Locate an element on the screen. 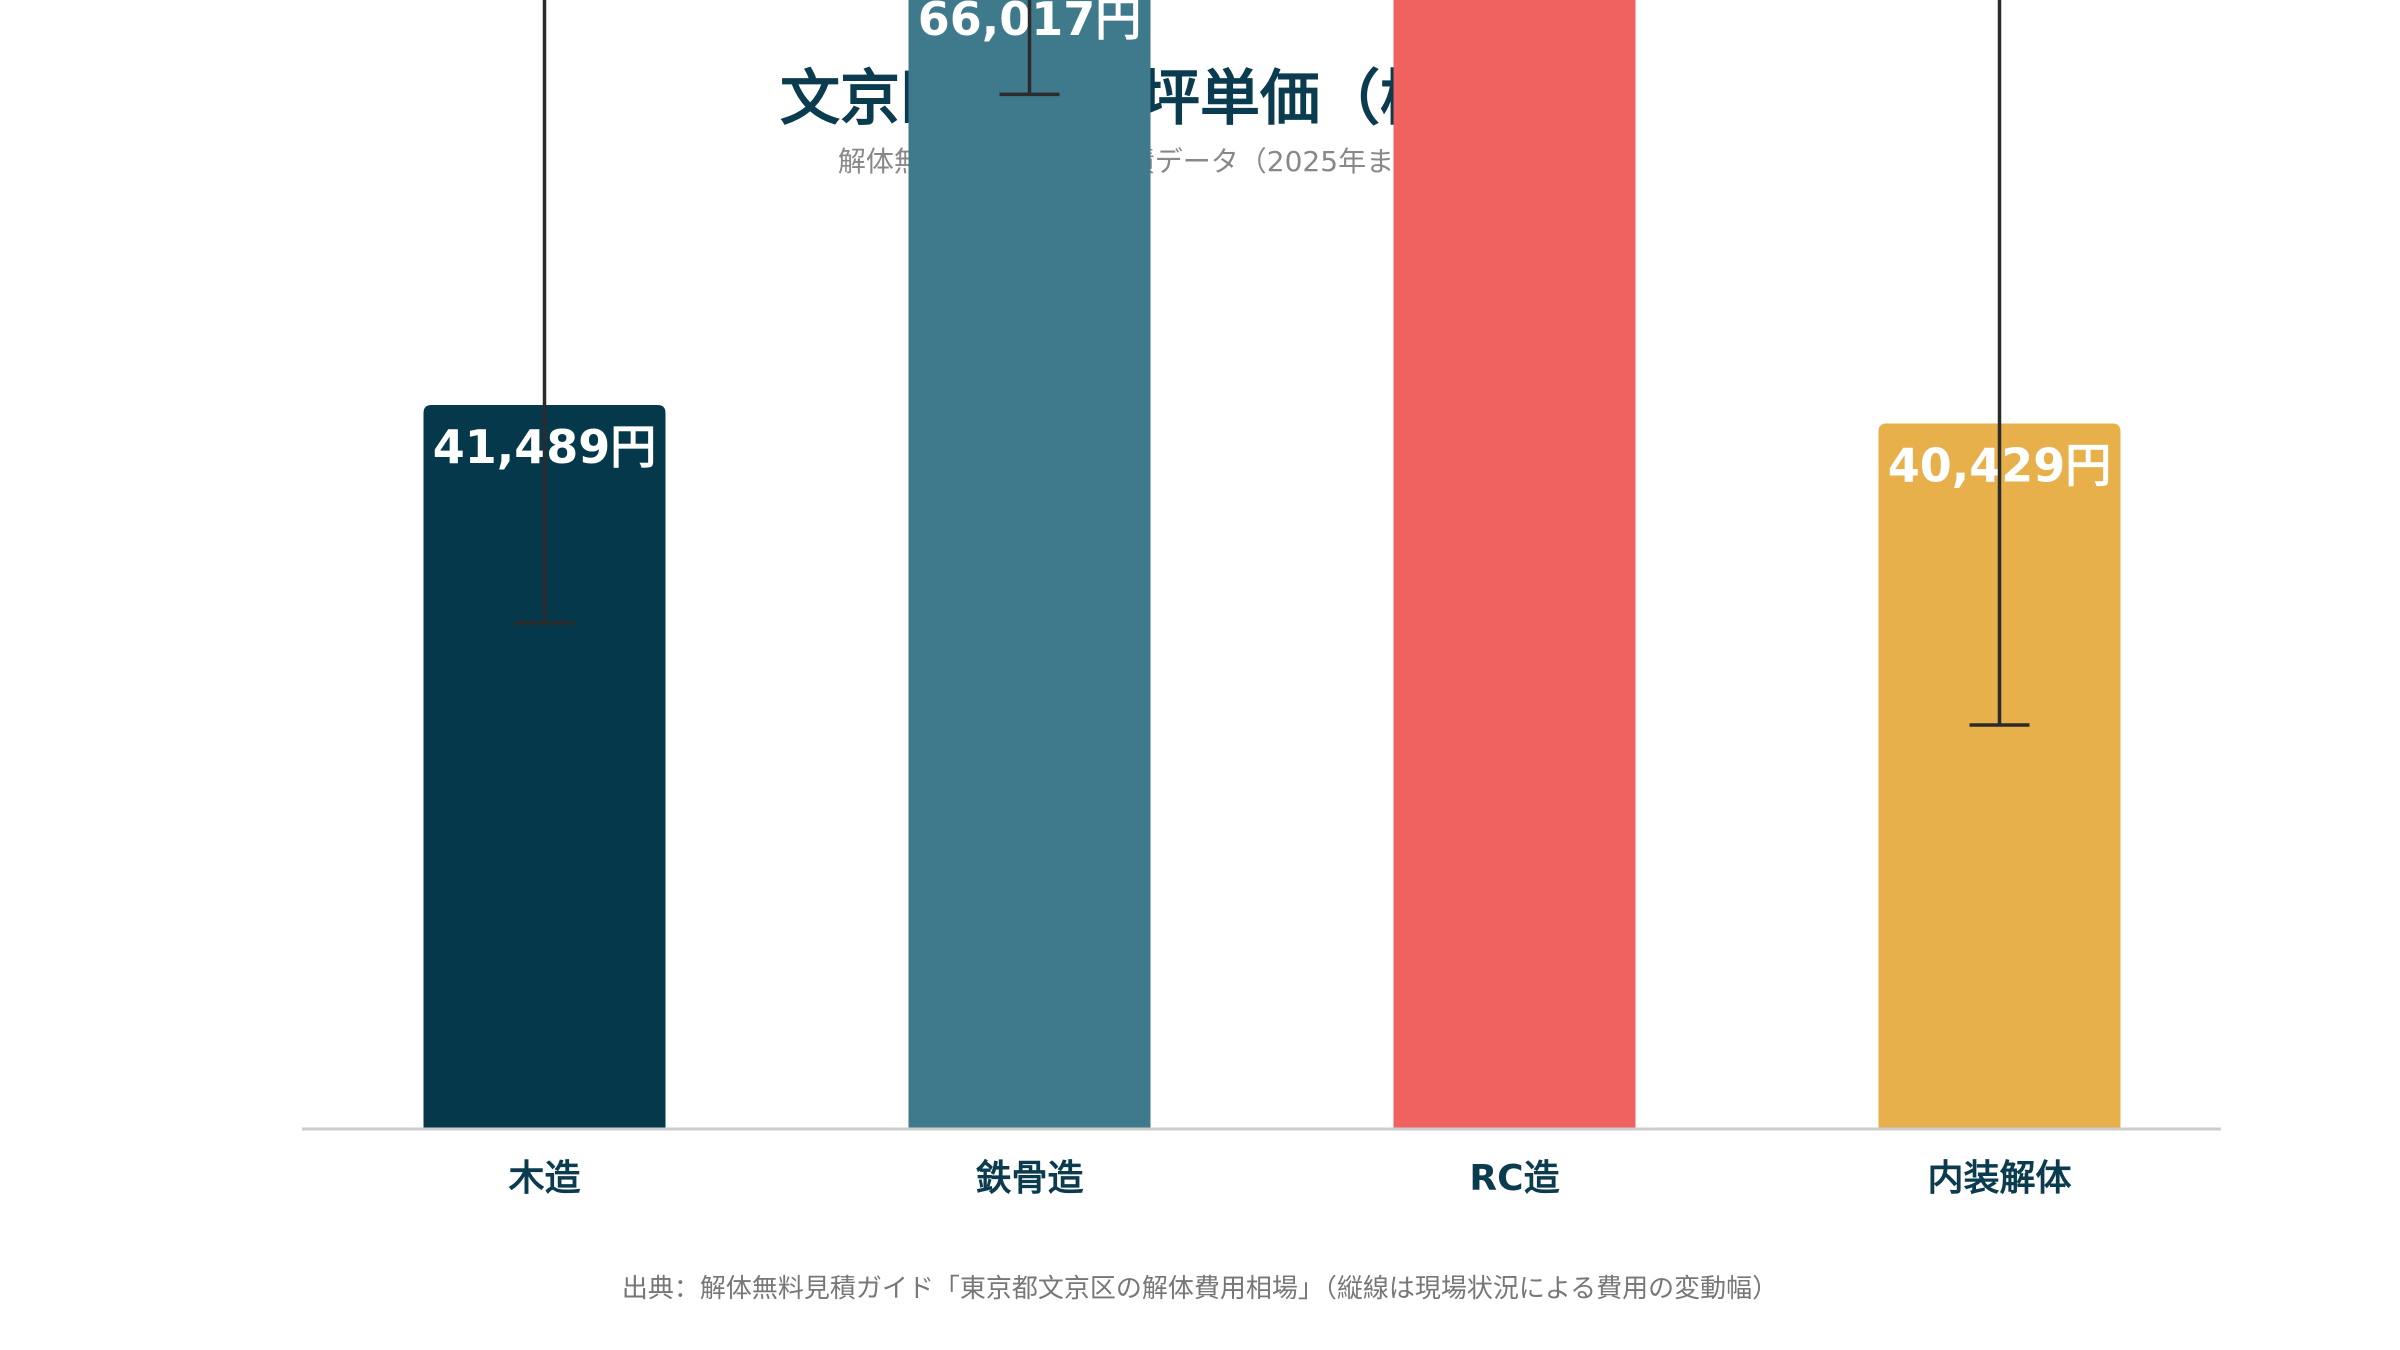  x-tick-label: 木造 is located at coordinates (544, 1178).